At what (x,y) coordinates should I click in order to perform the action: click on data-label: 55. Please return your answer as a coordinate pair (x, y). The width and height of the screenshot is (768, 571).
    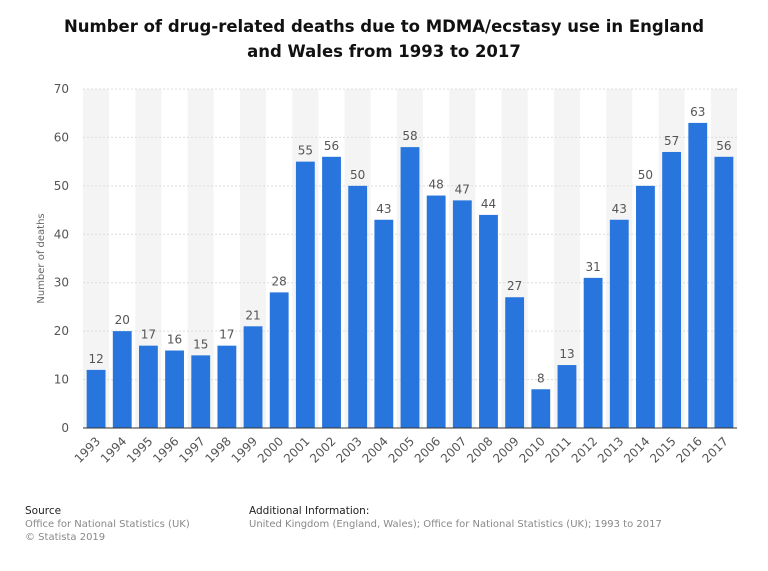
    Looking at the image, I should click on (305, 151).